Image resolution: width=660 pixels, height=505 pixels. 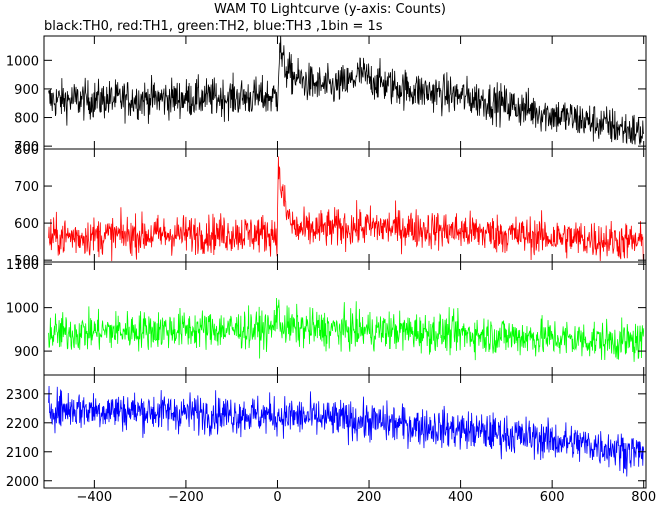 What do you see at coordinates (26, 224) in the screenshot?
I see `y-tick-label: 600` at bounding box center [26, 224].